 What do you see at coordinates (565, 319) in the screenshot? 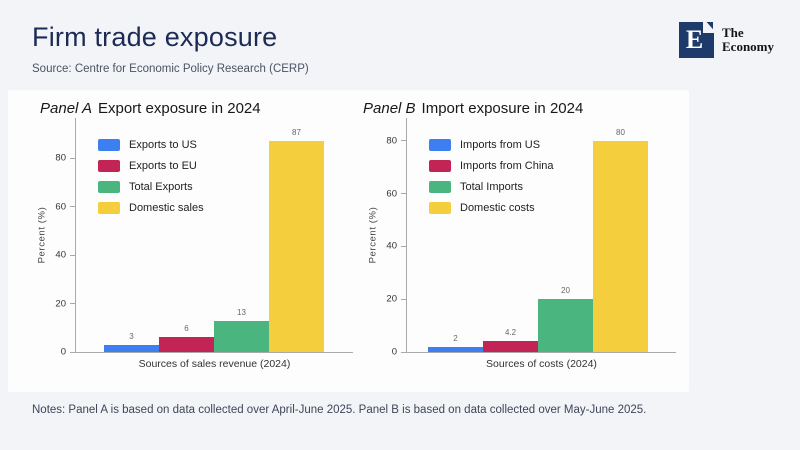
I see `bar-total-imports: 20` at bounding box center [565, 319].